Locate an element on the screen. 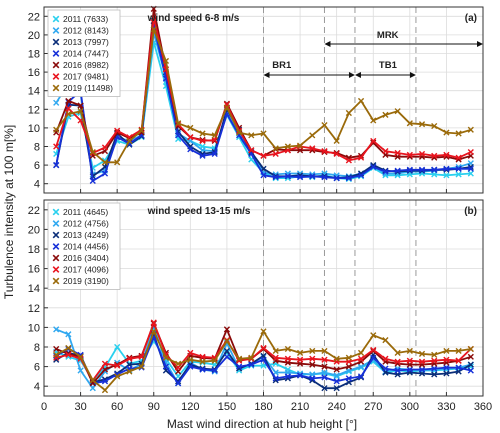  y-tick-label: 20 is located at coordinates (34, 230).